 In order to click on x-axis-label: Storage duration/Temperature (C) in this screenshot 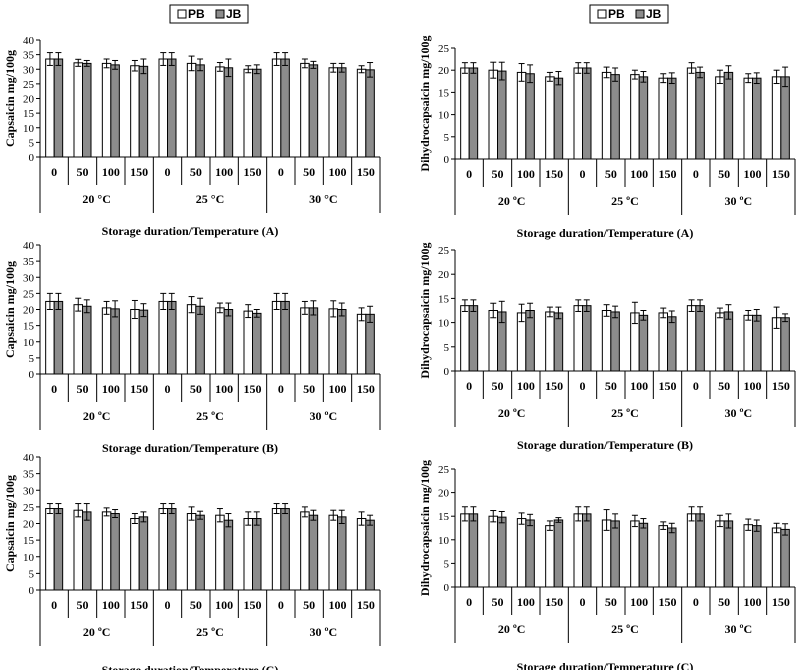, I will do `click(605, 665)`.